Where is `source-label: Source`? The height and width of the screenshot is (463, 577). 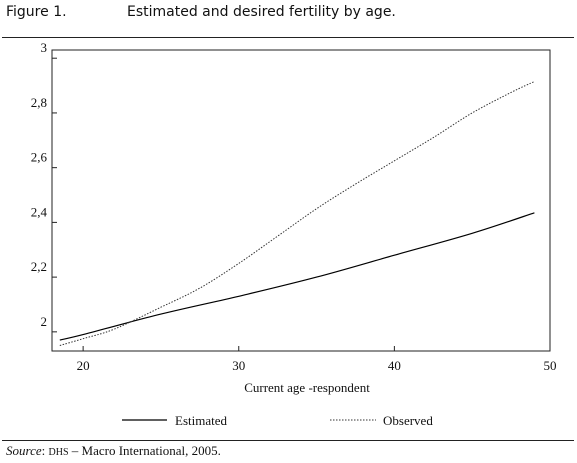
source-label: Source is located at coordinates (24, 450).